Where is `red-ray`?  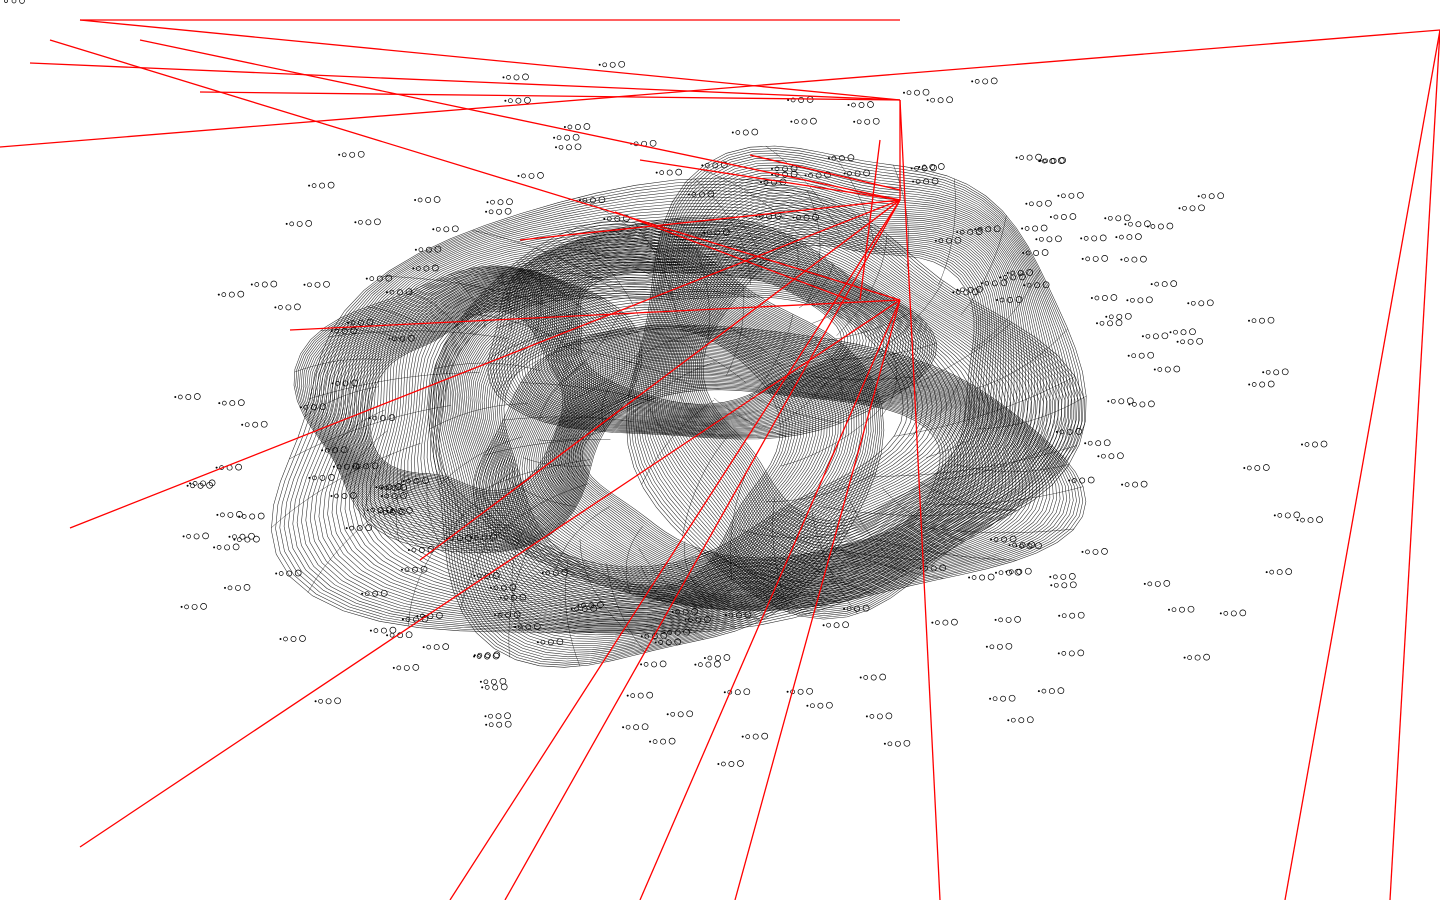
red-ray is located at coordinates (520, 120).